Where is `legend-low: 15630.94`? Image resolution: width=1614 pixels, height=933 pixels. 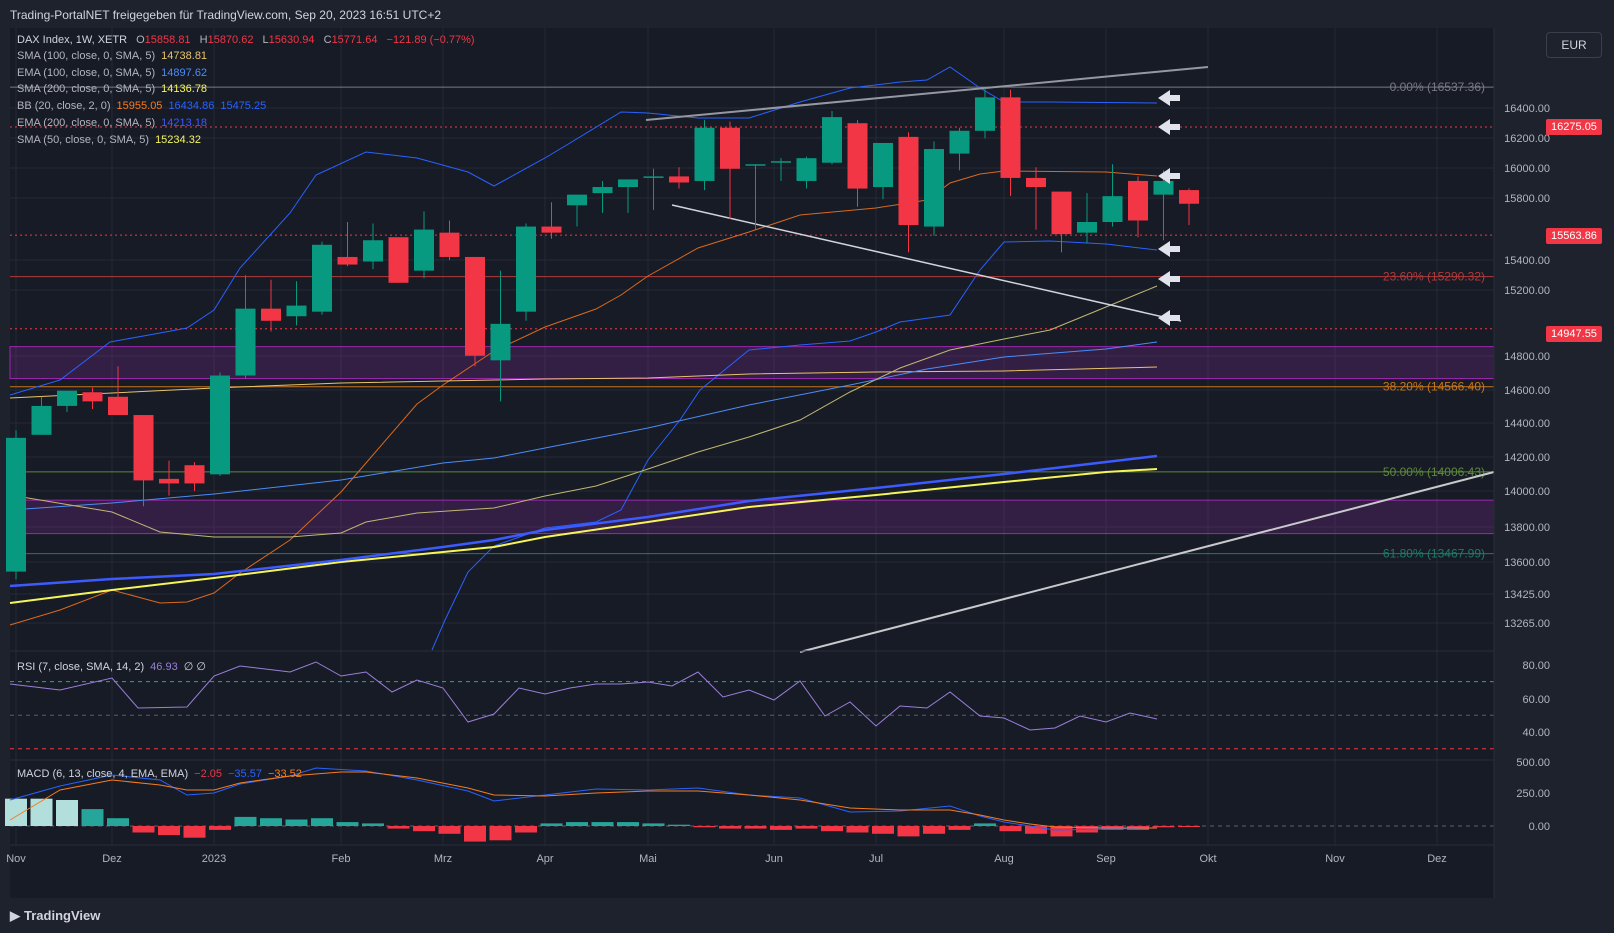 legend-low: 15630.94 is located at coordinates (291, 40).